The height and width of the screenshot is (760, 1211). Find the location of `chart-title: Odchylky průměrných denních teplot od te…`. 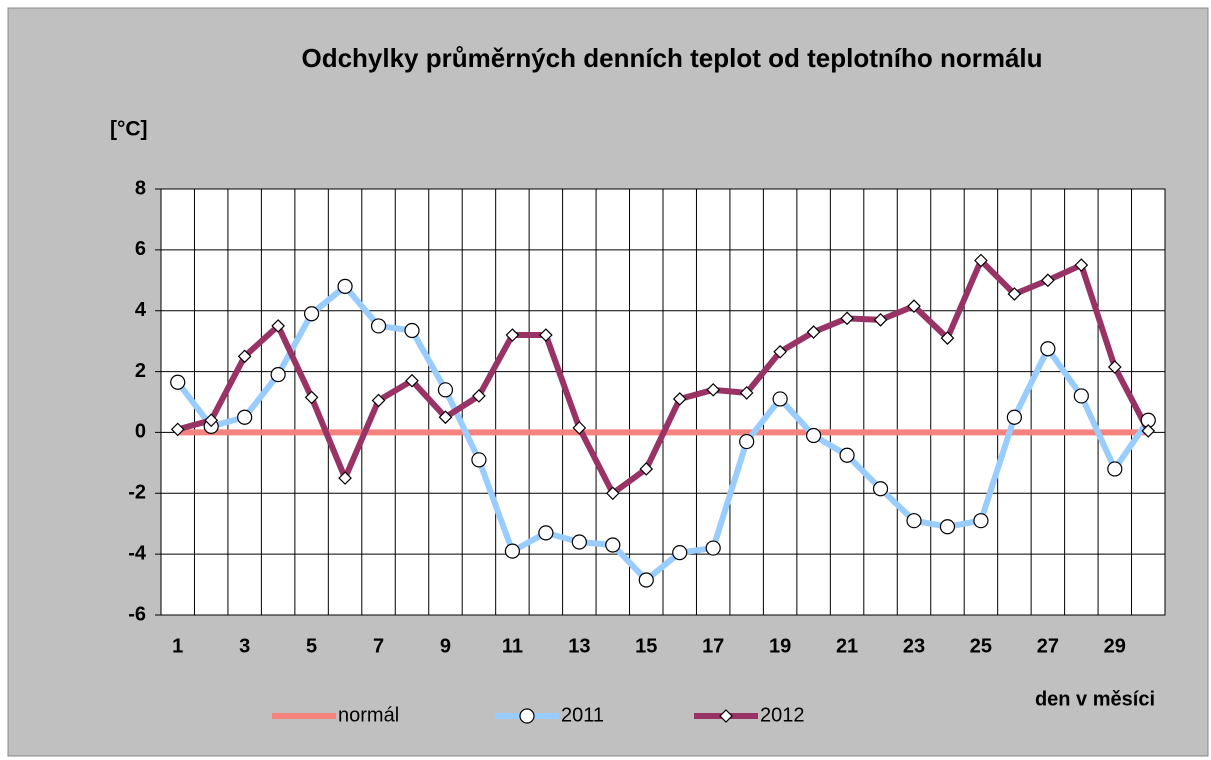

chart-title: Odchylky průměrných denních teplot od te… is located at coordinates (671, 58).